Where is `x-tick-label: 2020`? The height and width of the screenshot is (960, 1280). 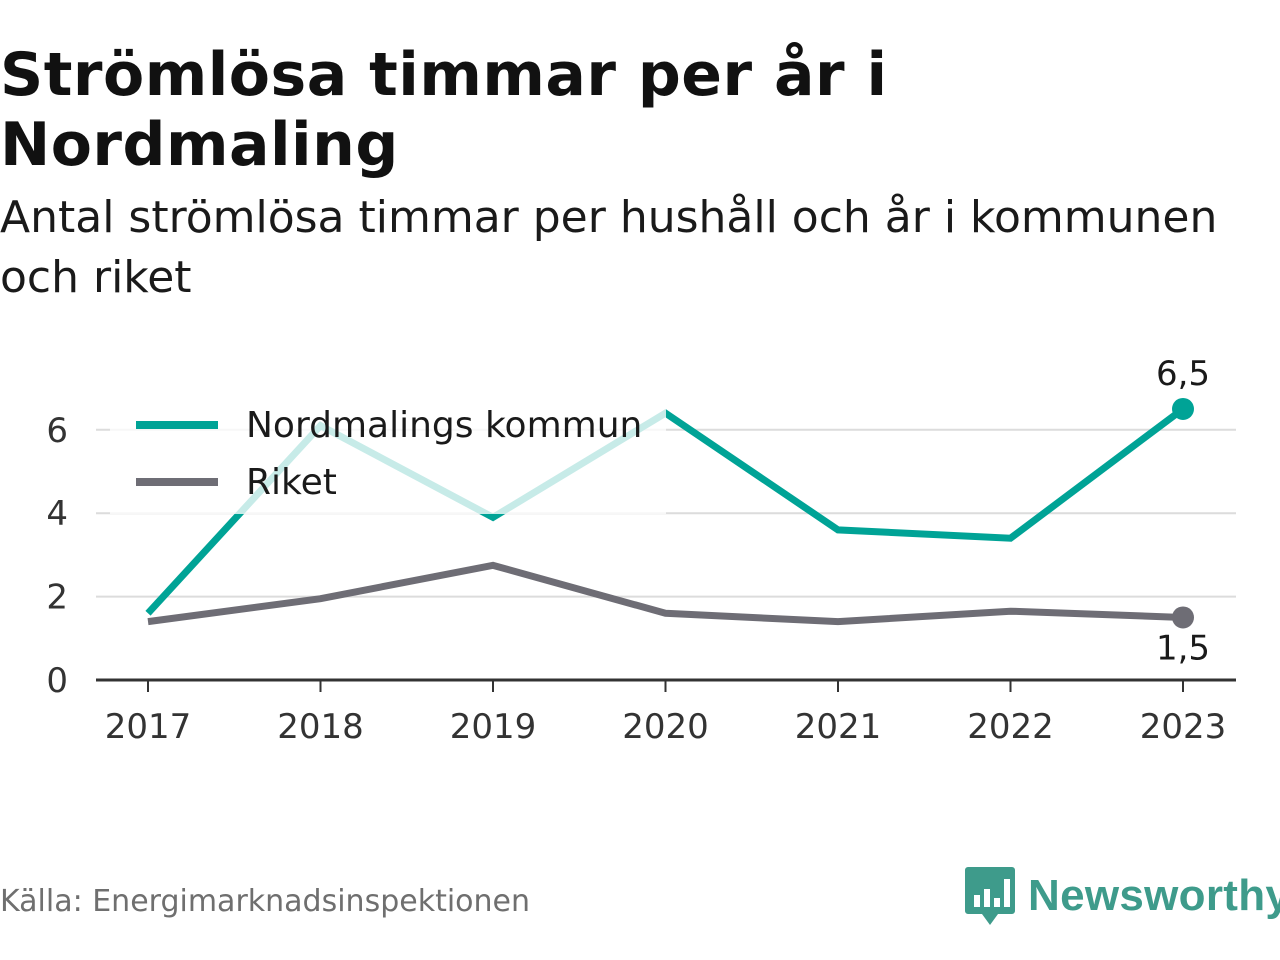 x-tick-label: 2020 is located at coordinates (665, 727).